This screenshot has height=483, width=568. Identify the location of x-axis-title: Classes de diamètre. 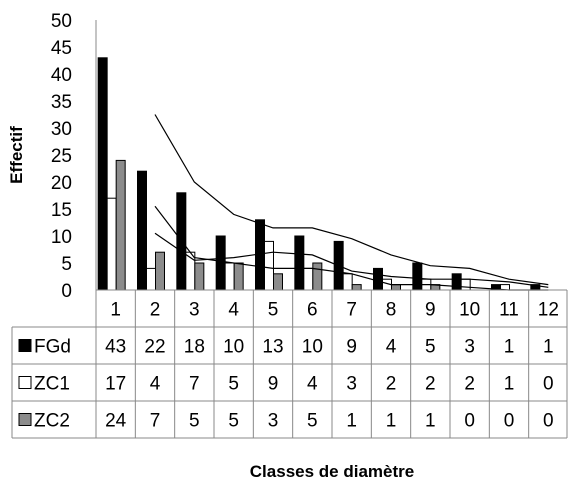
(332, 471).